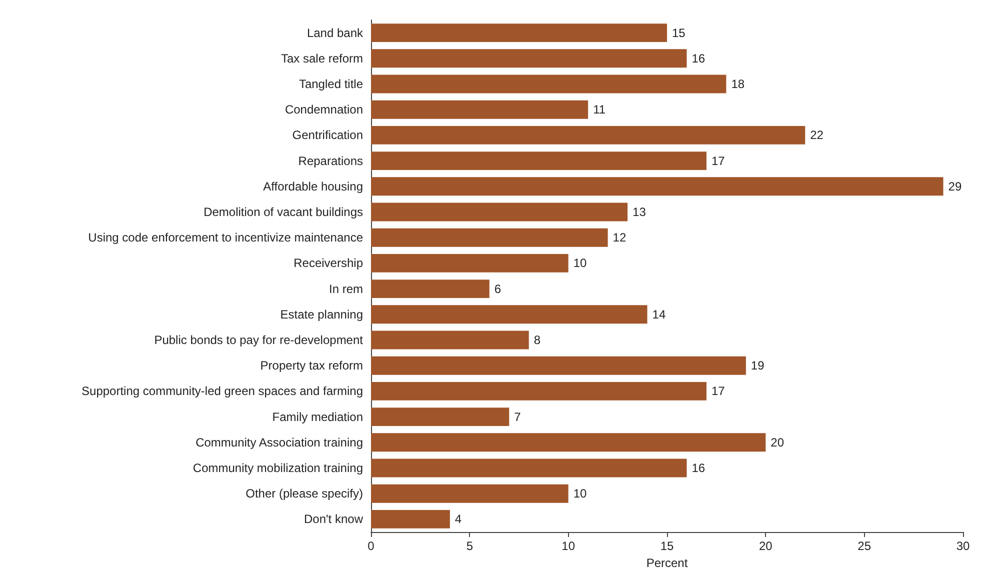 This screenshot has width=982, height=582. What do you see at coordinates (639, 212) in the screenshot?
I see `data-label: 13` at bounding box center [639, 212].